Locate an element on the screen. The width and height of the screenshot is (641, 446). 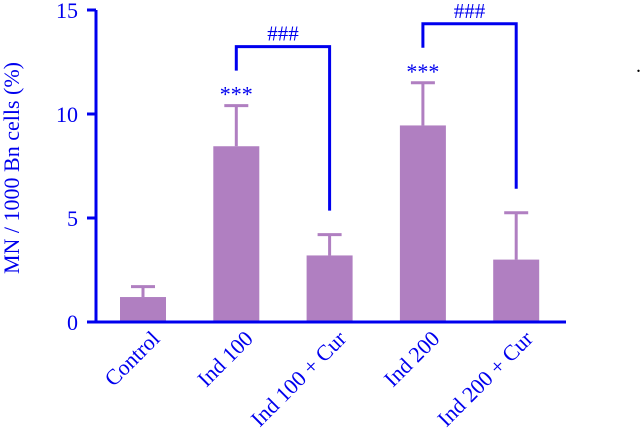
x-tick-label: Ind 200 is located at coordinates (412, 359).